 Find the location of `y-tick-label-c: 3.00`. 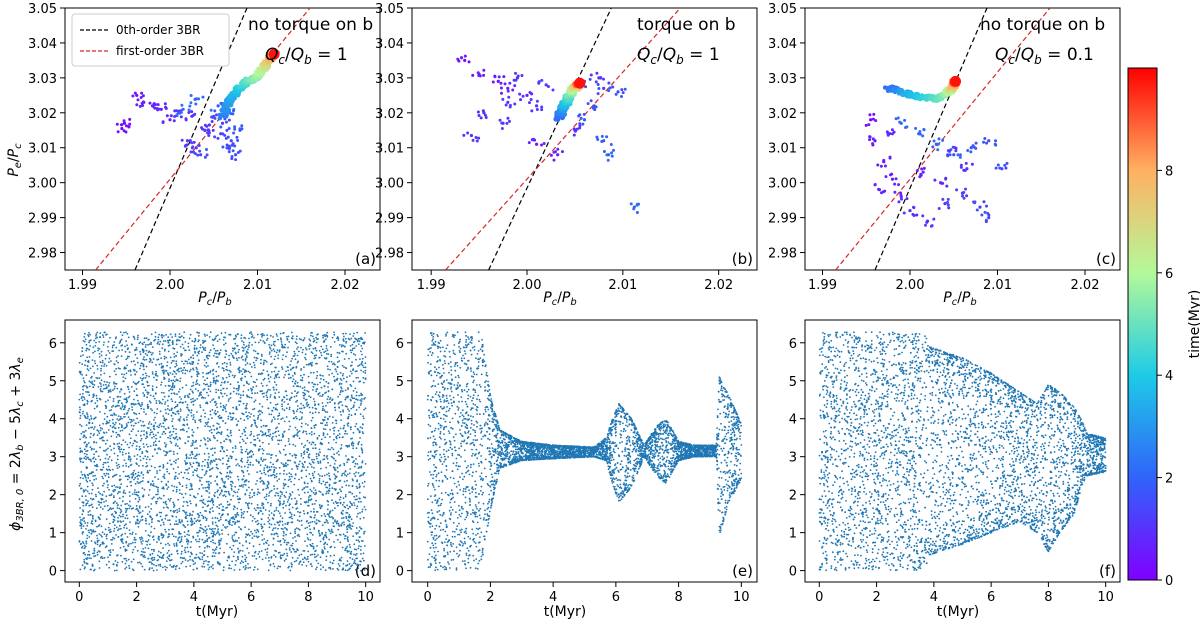

y-tick-label-c: 3.00 is located at coordinates (782, 184).